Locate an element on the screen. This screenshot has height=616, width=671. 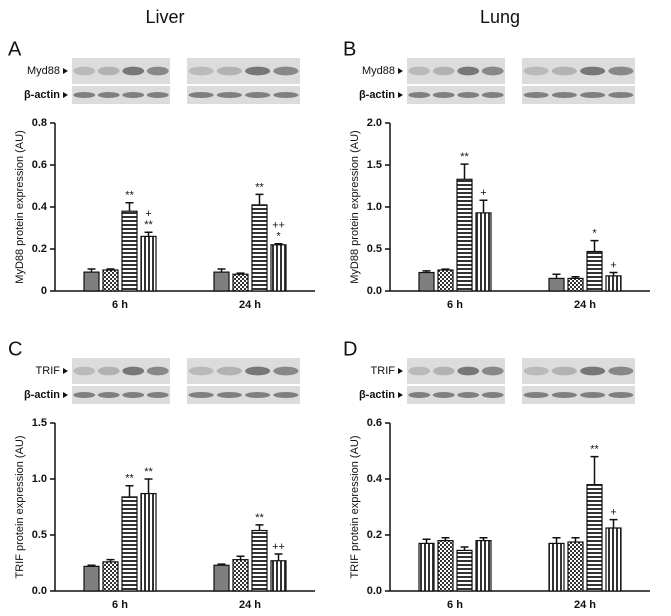
significance-mark: * is located at coordinates (278, 237).